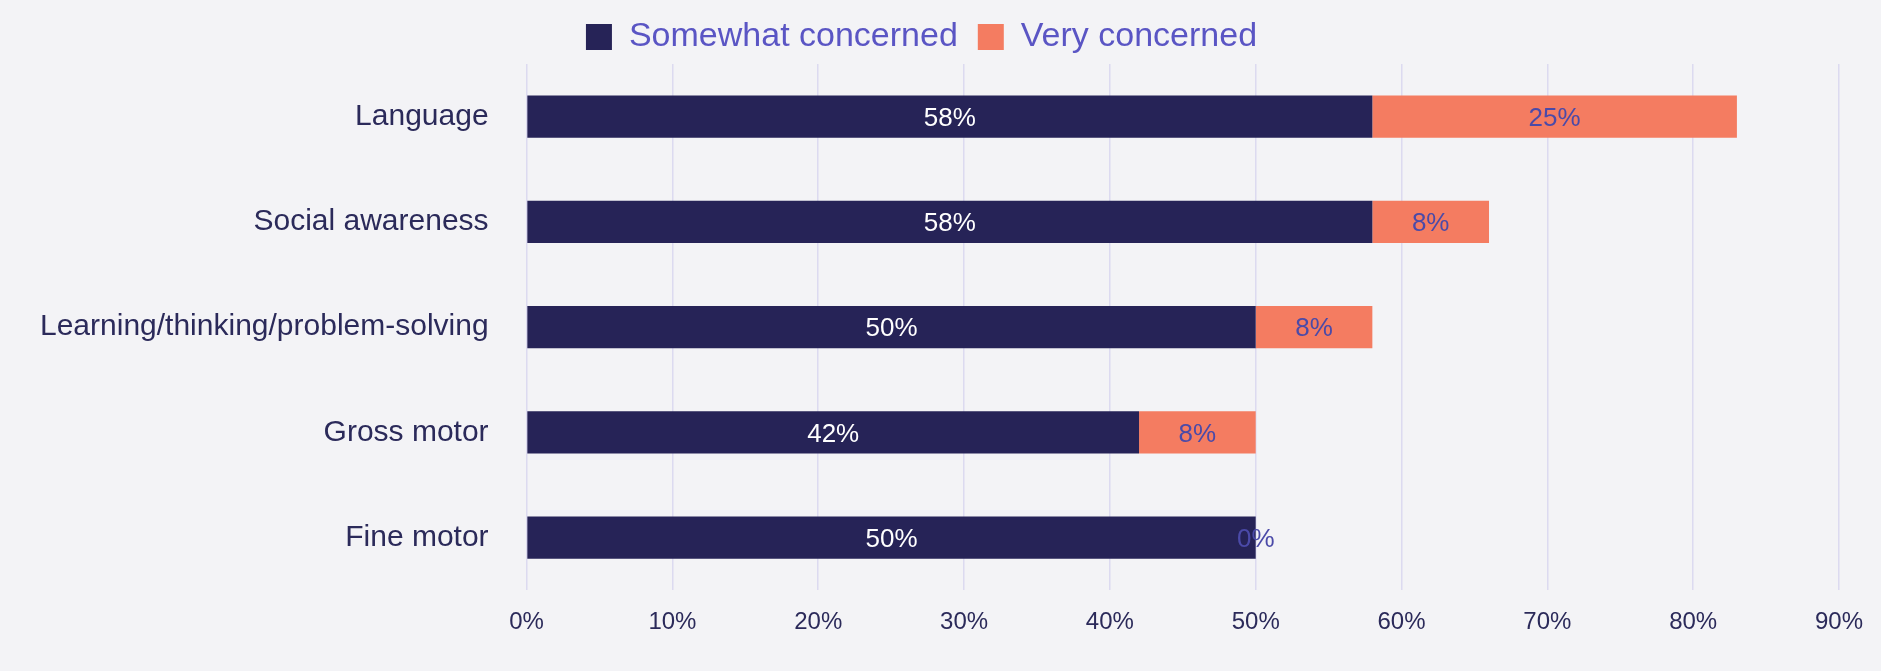 This screenshot has width=1881, height=671. I want to click on y-tick-label: Language, so click(422, 114).